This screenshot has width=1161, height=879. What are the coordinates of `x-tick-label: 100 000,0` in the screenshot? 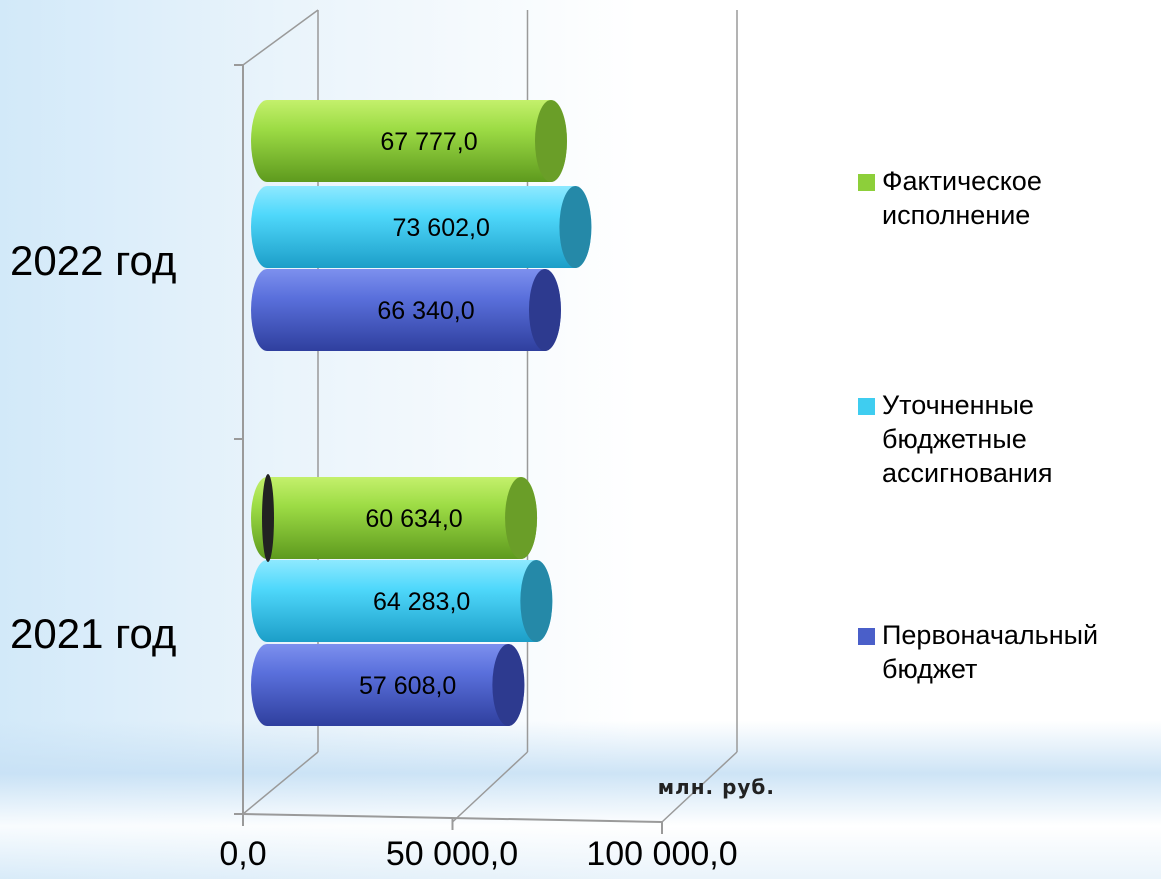 It's located at (661, 854).